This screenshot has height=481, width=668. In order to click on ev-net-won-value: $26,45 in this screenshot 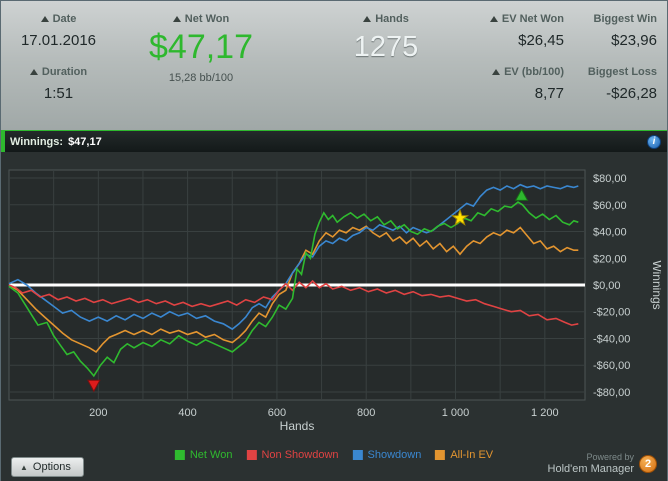, I will do `click(541, 40)`.